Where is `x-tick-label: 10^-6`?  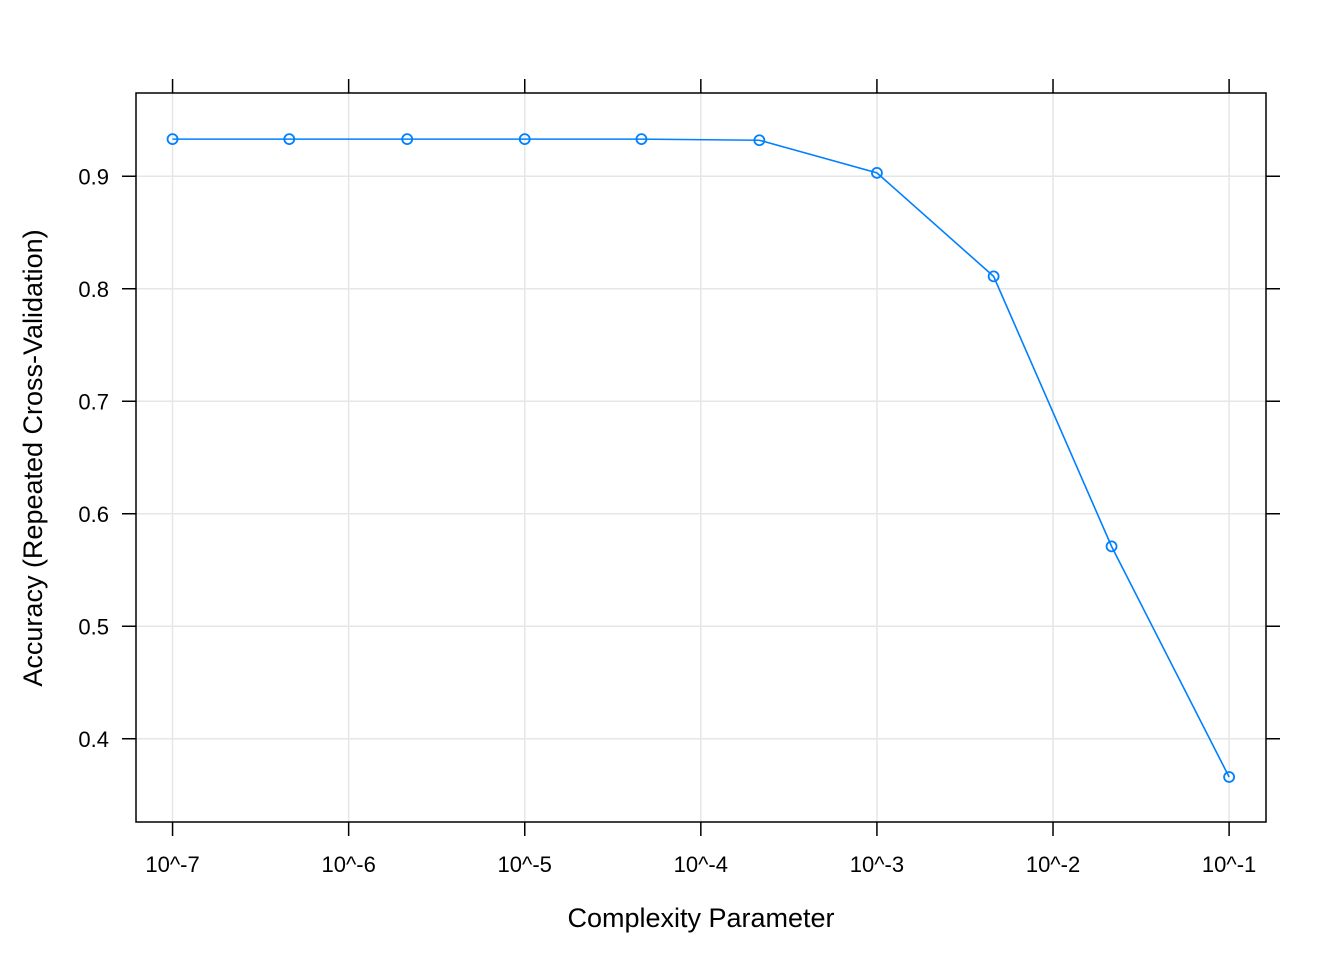 x-tick-label: 10^-6 is located at coordinates (348, 864).